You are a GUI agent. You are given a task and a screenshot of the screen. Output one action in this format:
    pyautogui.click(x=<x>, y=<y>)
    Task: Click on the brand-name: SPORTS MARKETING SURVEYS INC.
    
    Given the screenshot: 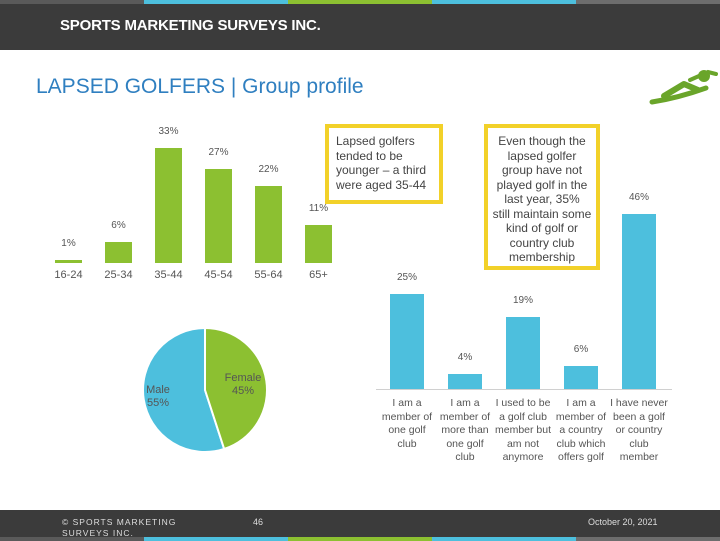 What is the action you would take?
    pyautogui.click(x=190, y=25)
    